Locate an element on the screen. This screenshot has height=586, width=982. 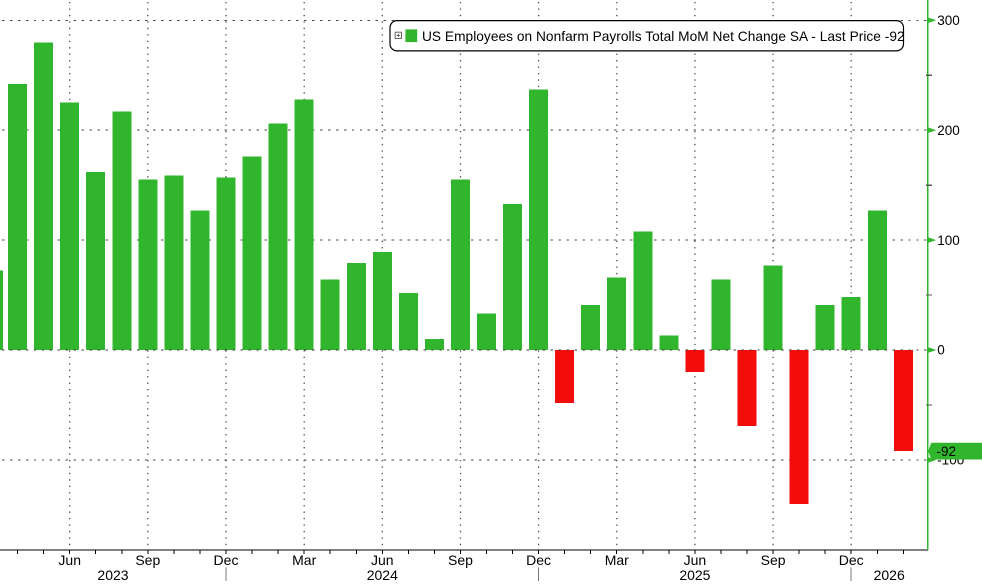
svg-text: 2026 is located at coordinates (889, 574).